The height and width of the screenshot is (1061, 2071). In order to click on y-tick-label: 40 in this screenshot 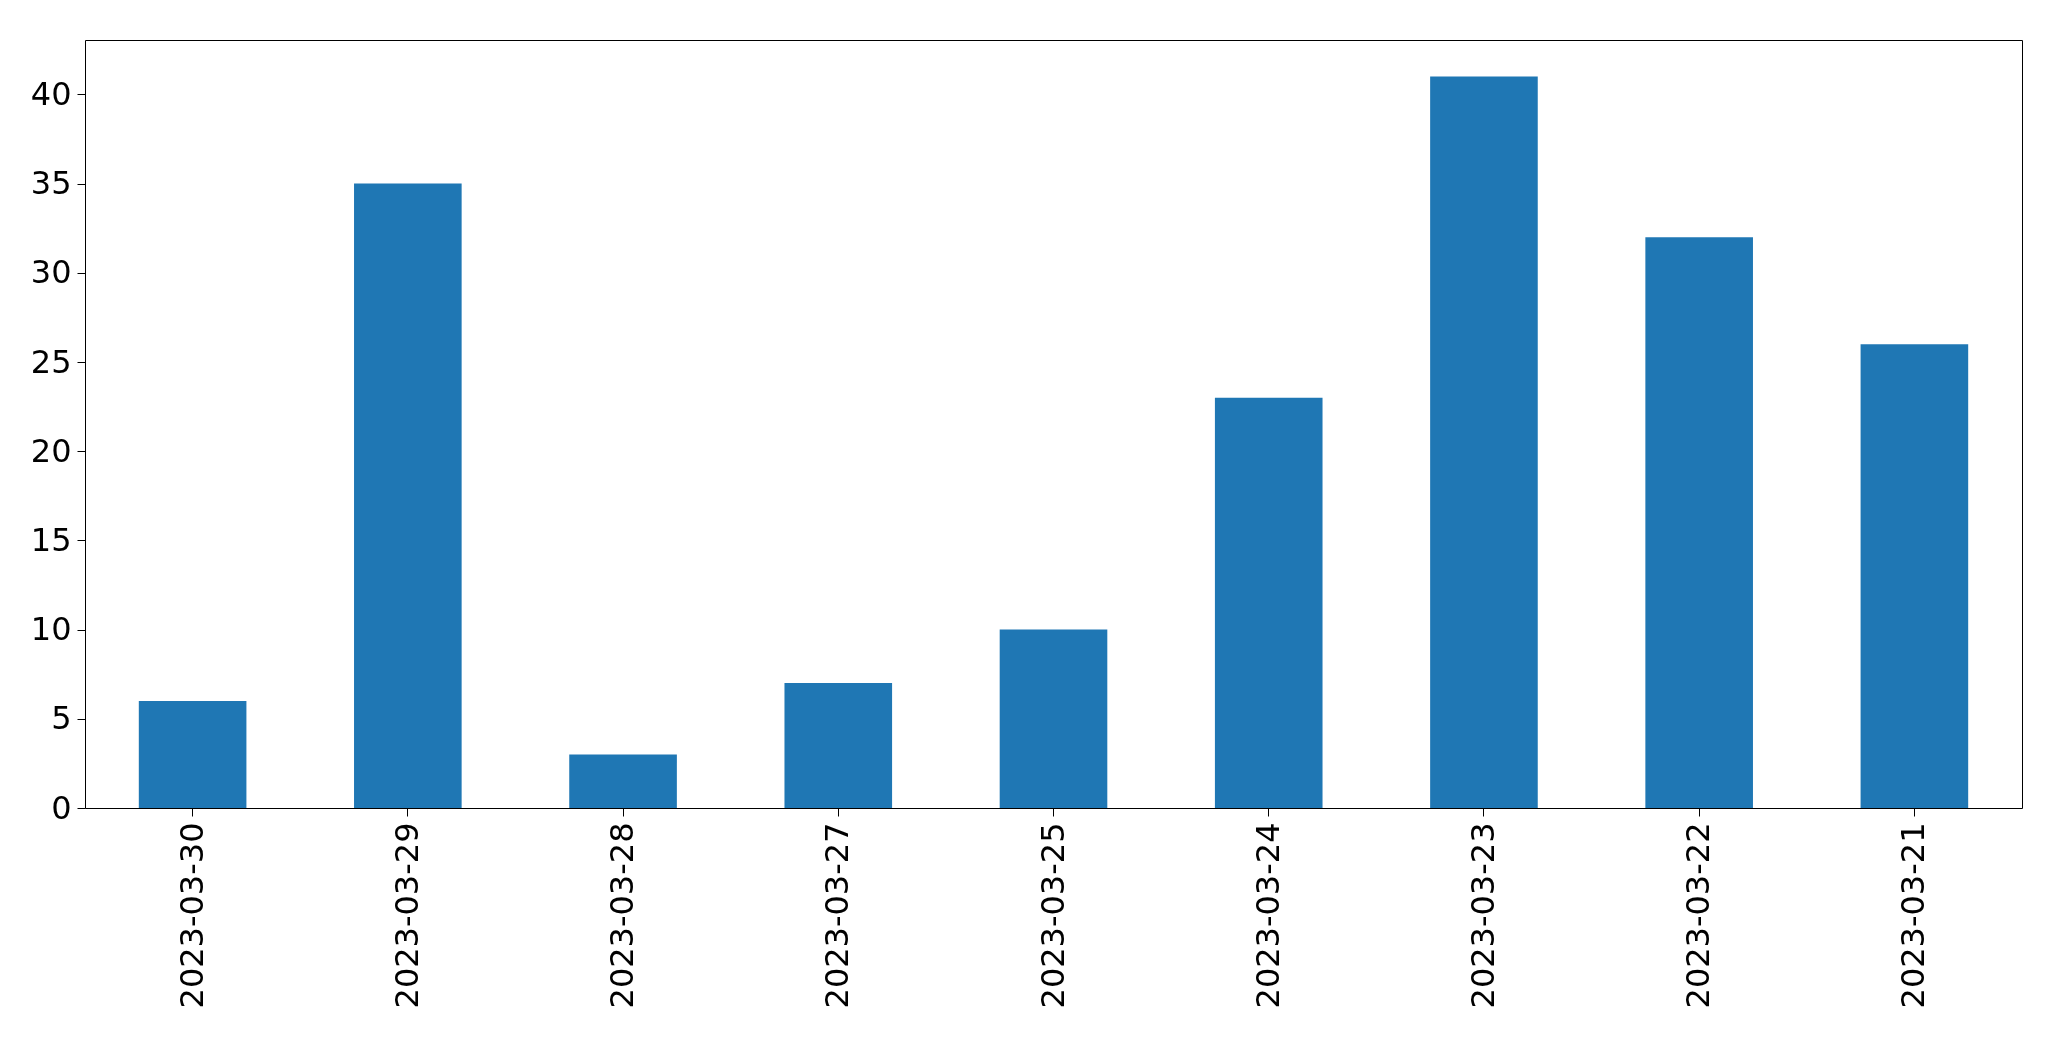, I will do `click(51, 93)`.